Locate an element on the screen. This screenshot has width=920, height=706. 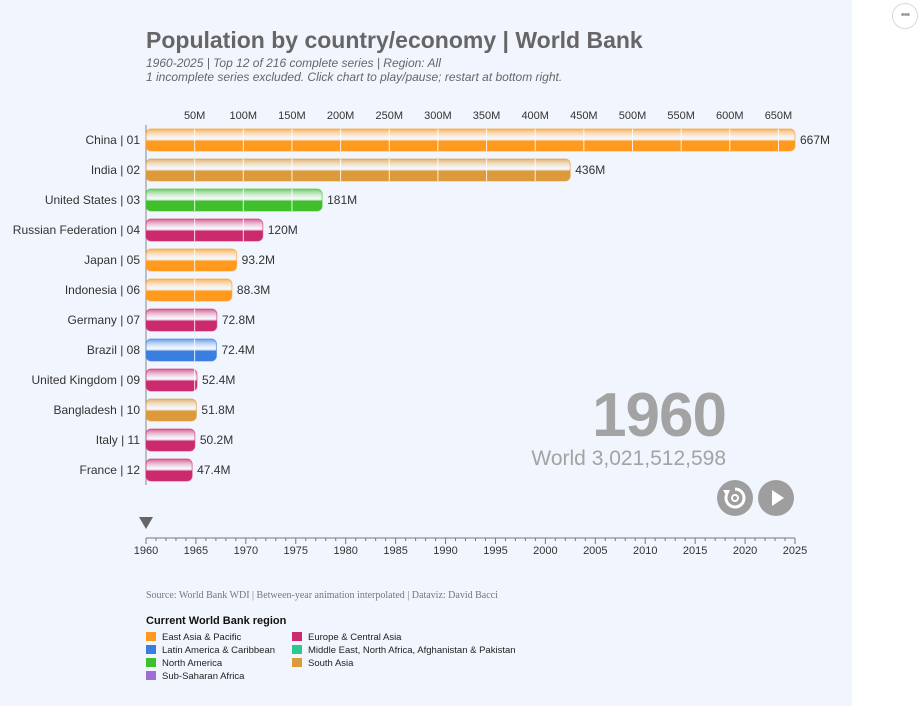
legend-item: Europe & Central Asia is located at coordinates (346, 637).